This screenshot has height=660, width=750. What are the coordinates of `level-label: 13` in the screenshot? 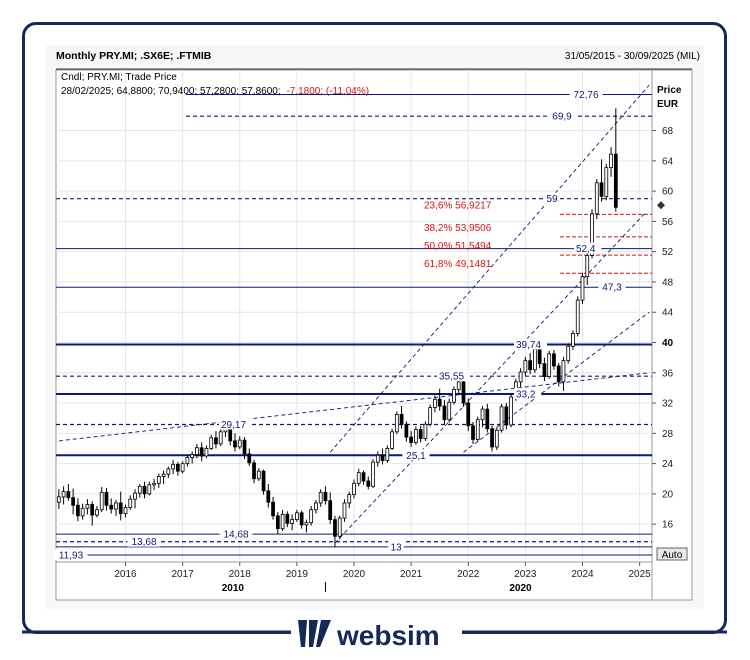 It's located at (396, 547).